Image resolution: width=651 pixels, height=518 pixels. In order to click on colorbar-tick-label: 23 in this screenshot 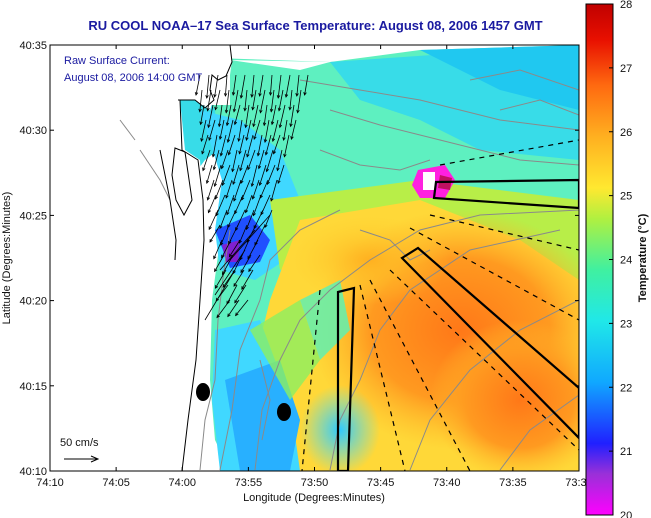, I will do `click(626, 324)`.